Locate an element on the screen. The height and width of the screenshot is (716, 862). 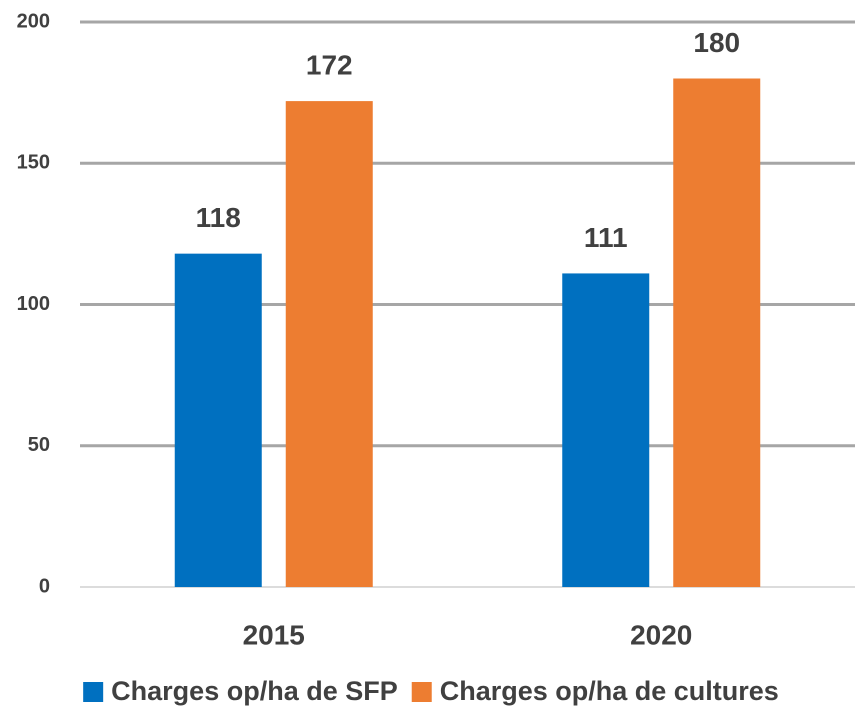
data-label: 111 is located at coordinates (606, 237).